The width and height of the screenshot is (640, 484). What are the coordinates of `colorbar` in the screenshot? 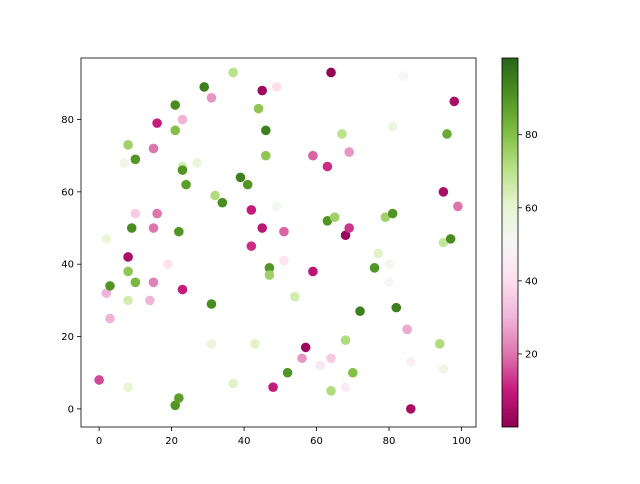 It's located at (510, 242).